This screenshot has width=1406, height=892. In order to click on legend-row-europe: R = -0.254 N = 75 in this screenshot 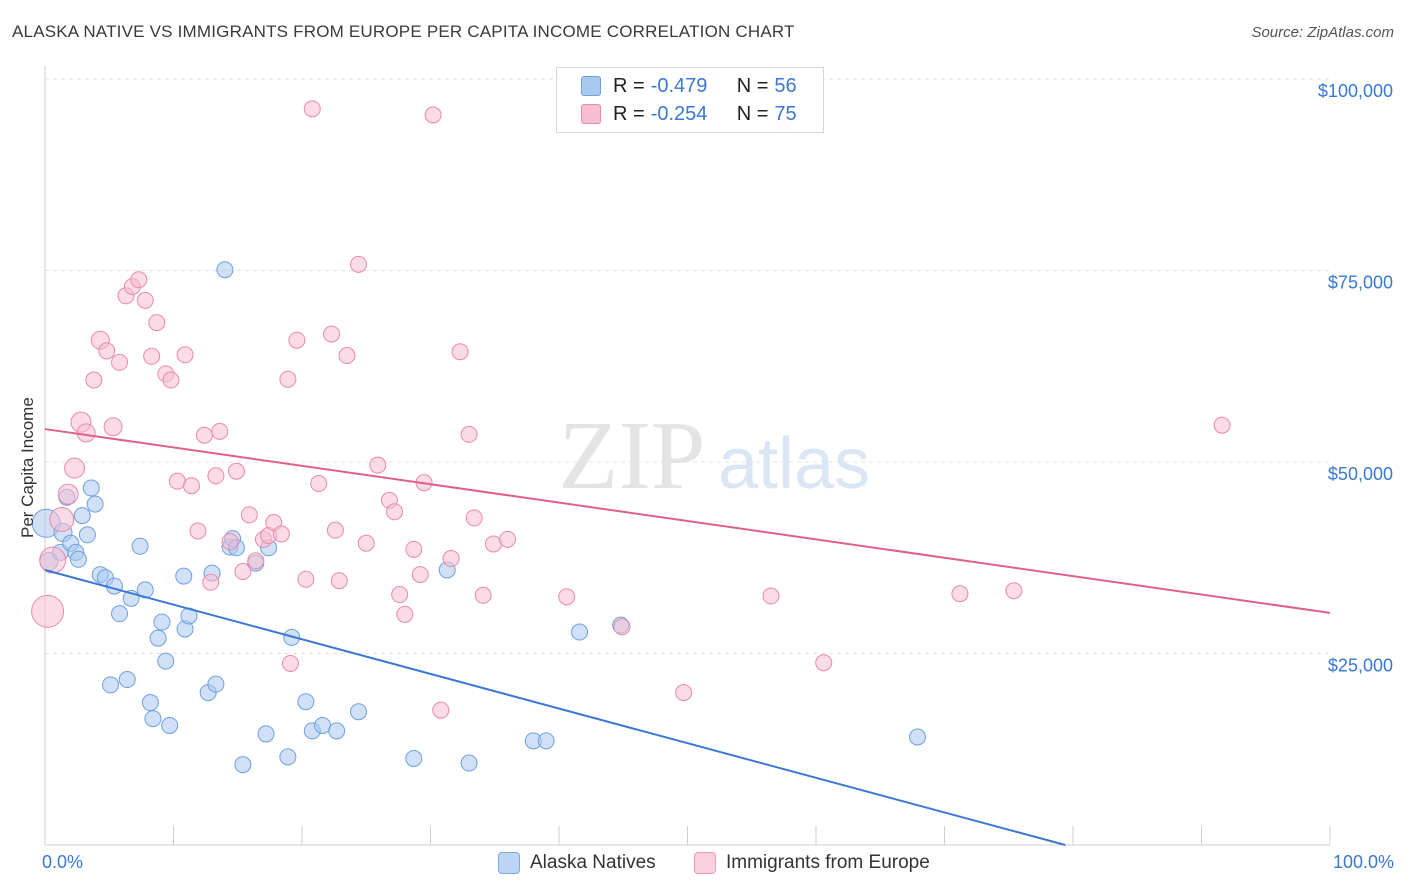, I will do `click(689, 114)`.